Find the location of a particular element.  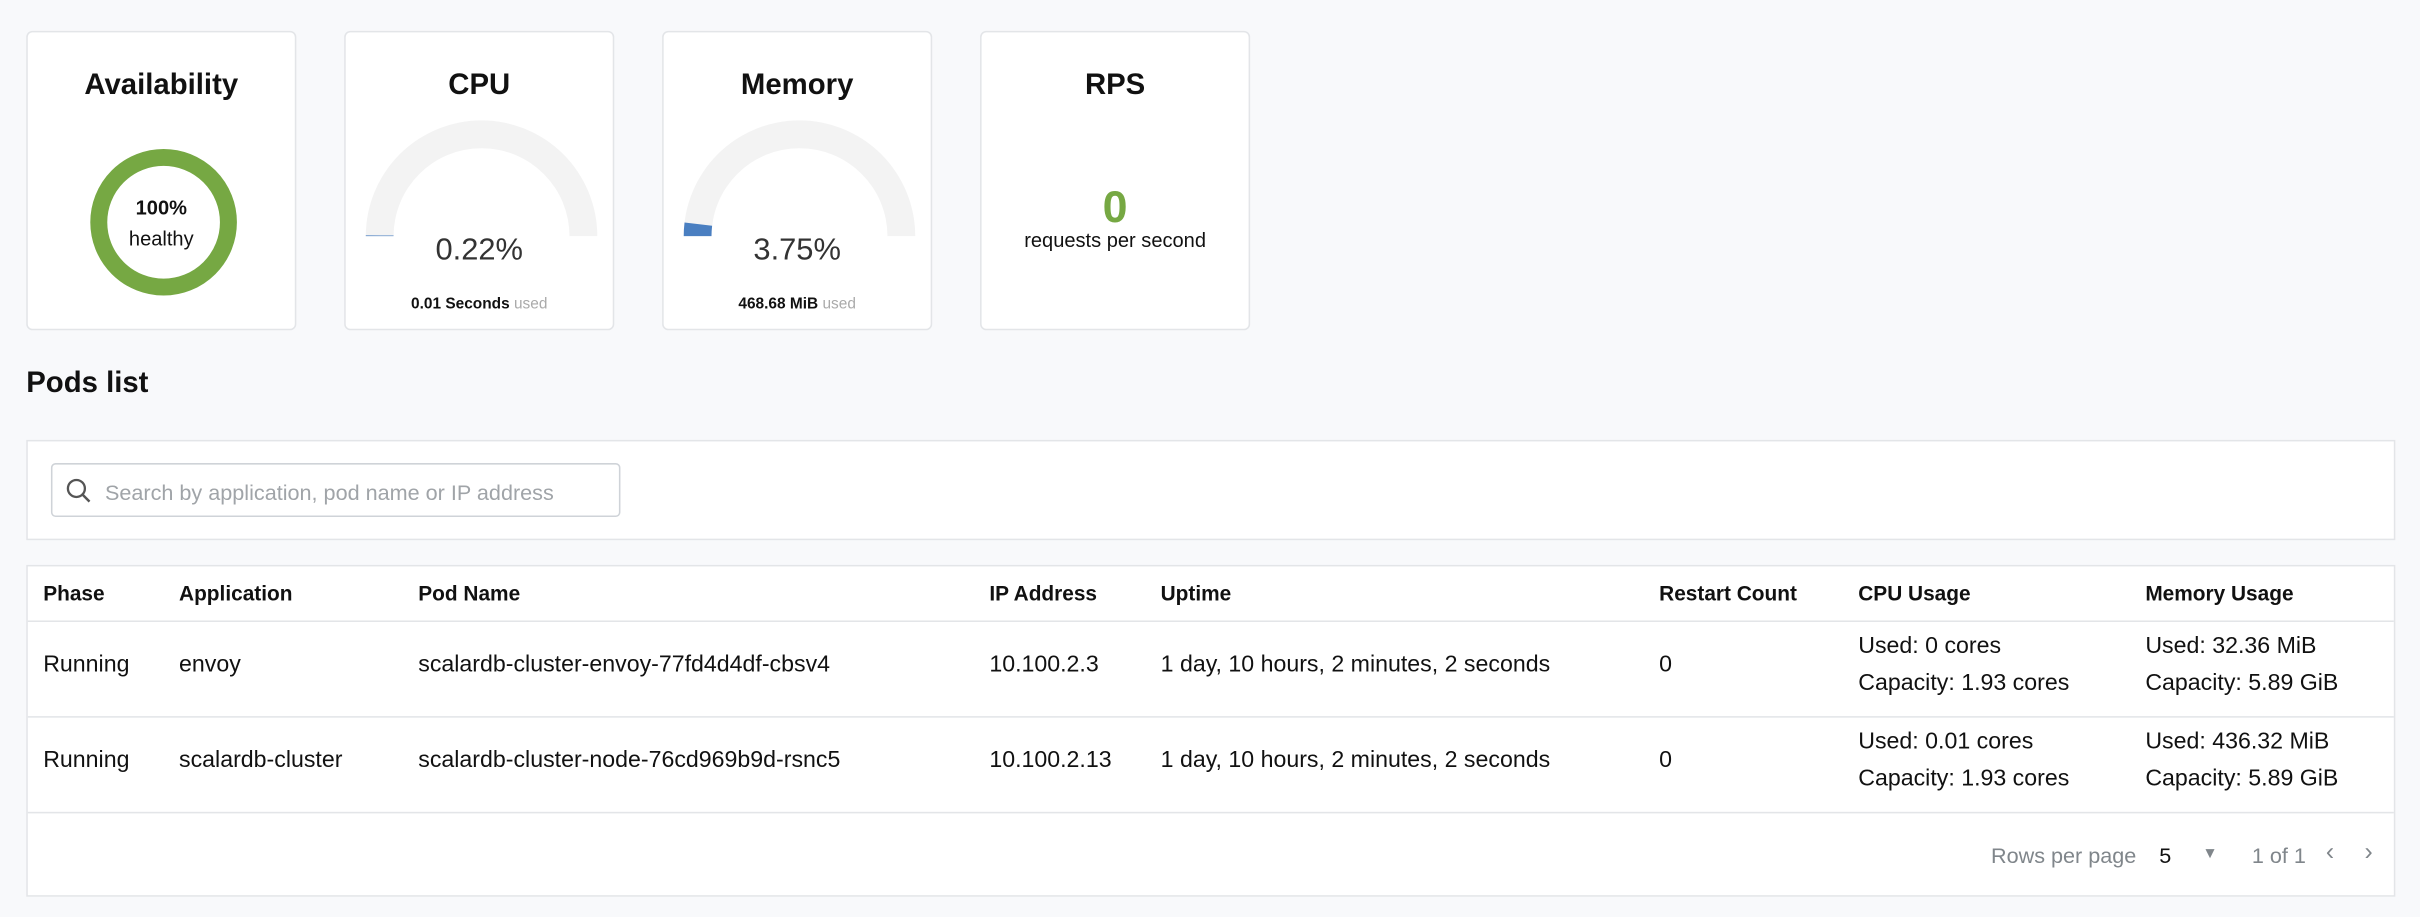

cell-mem-used: Used: 436.32 MiB is located at coordinates (2237, 741).